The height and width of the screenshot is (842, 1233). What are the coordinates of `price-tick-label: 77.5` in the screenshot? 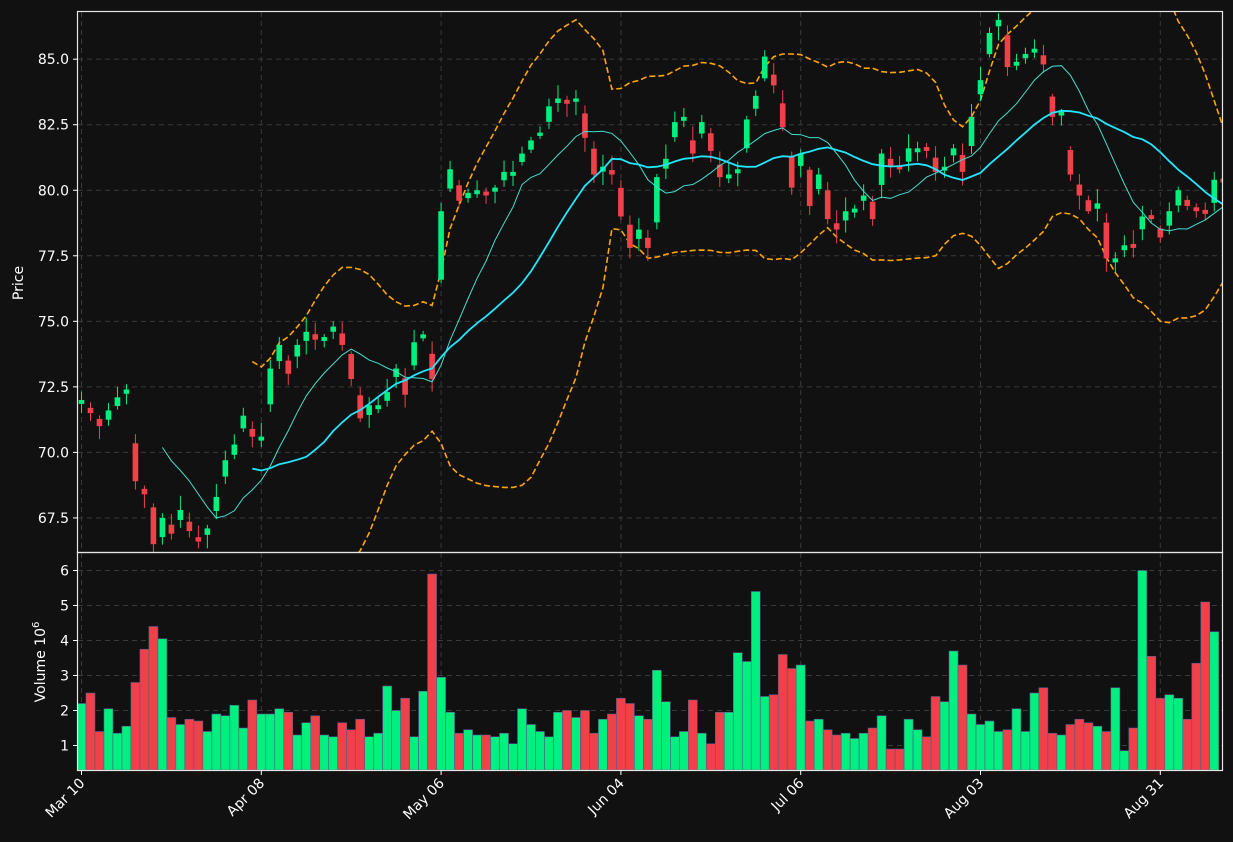 It's located at (53, 257).